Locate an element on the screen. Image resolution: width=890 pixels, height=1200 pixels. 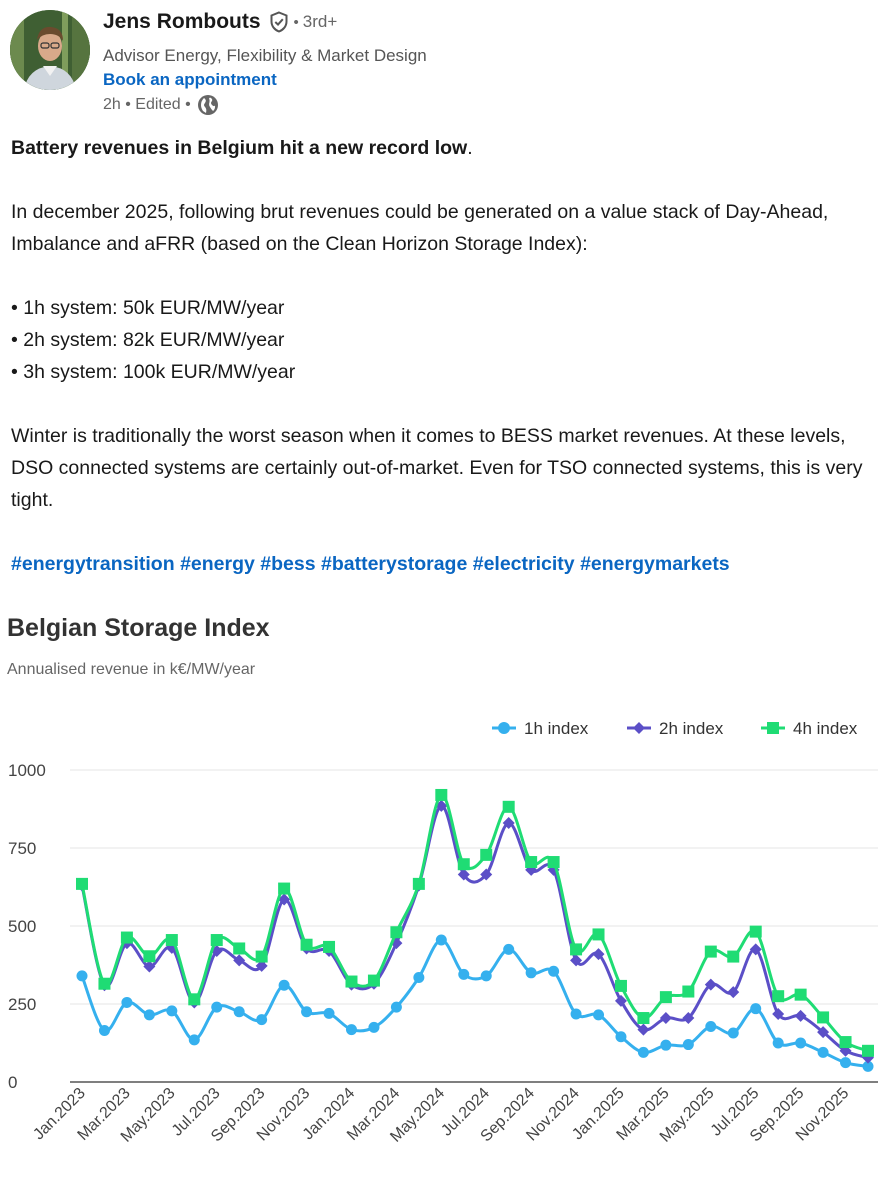
y-tick-label: 250 is located at coordinates (22, 1004).